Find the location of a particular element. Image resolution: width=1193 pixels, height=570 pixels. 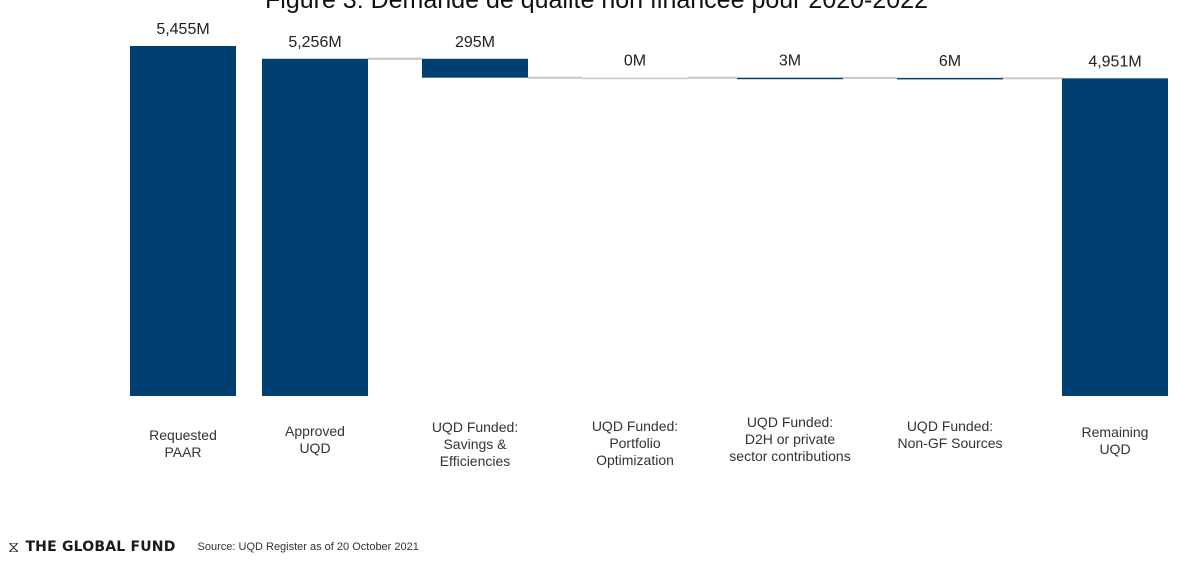

data-label-5: 3M is located at coordinates (790, 61).